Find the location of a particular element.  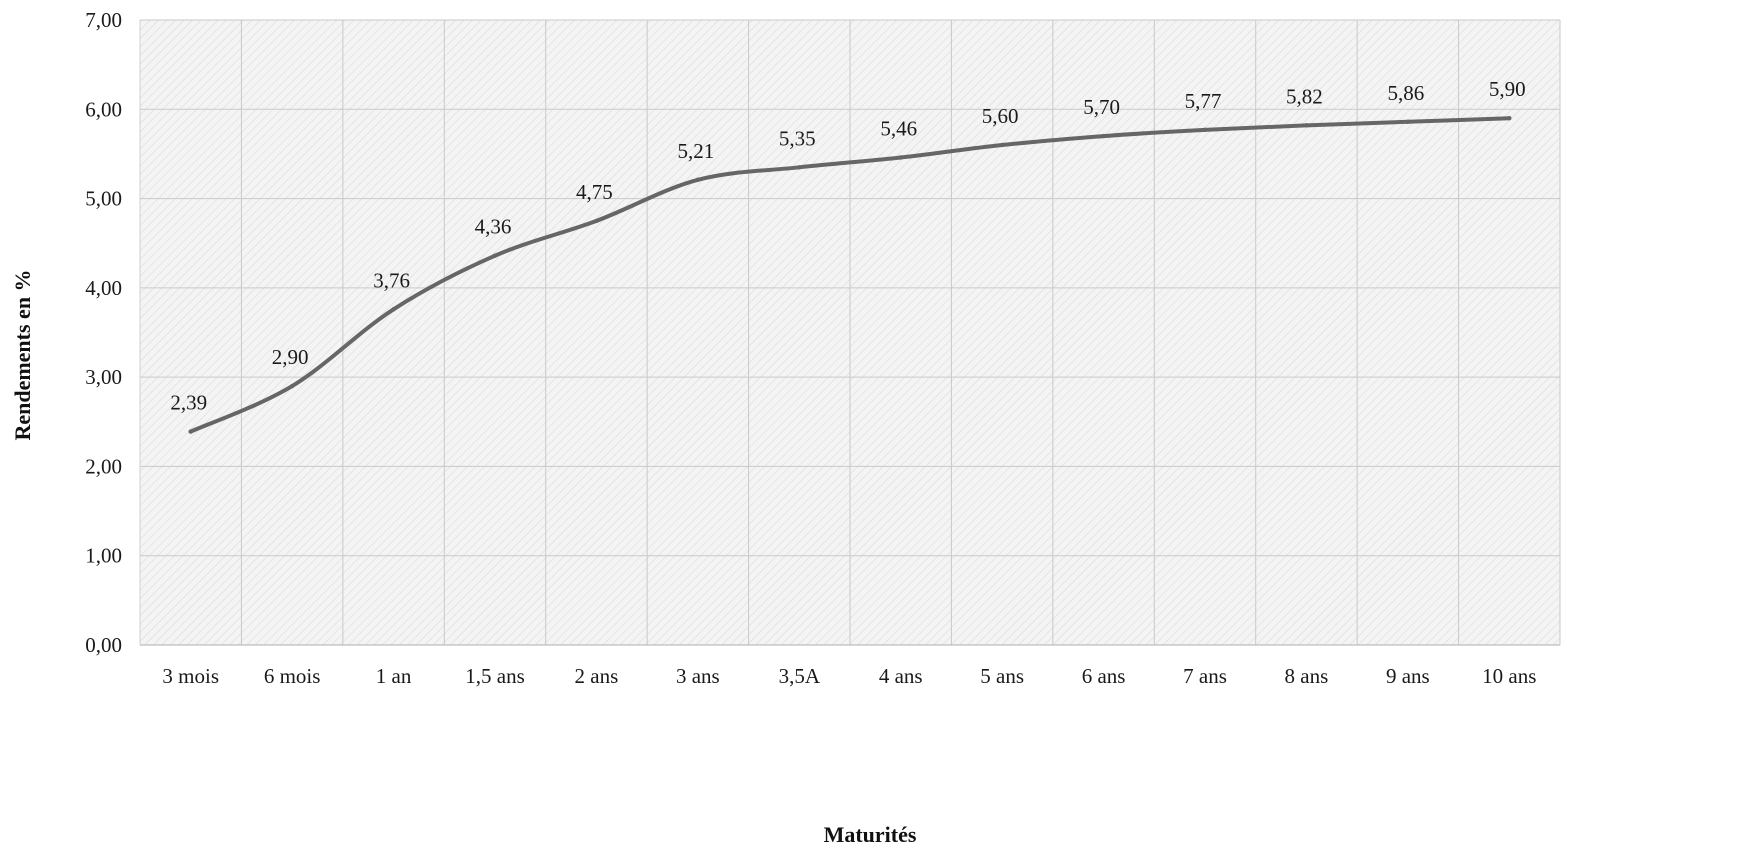

x-tick-label: 6 mois is located at coordinates (292, 676).